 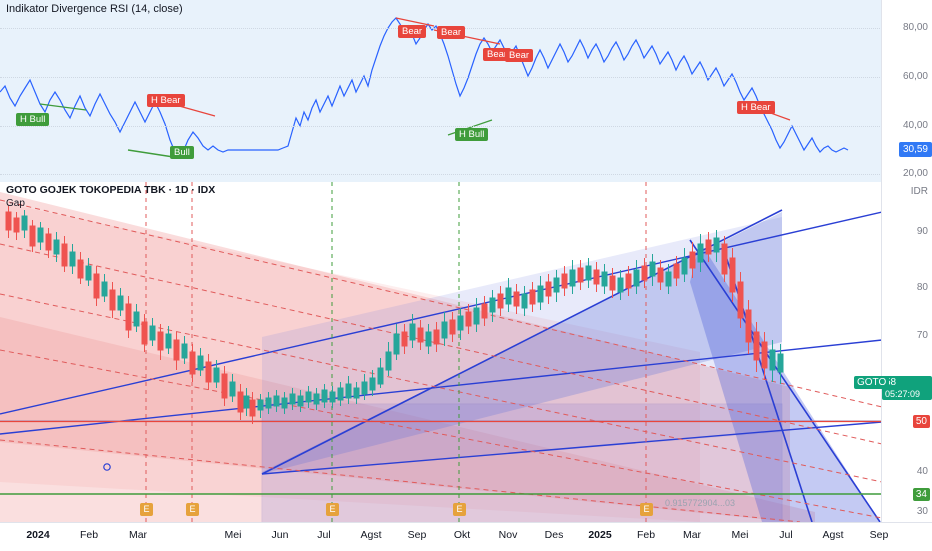 I want to click on price-axis-currency: IDR, so click(x=919, y=191).